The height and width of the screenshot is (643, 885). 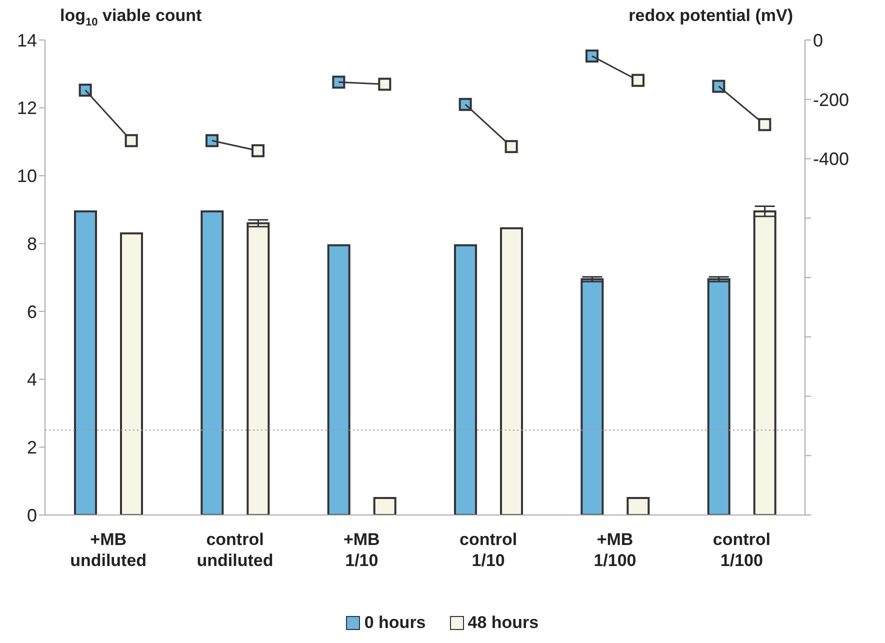 I want to click on legend-label: 48 hours, so click(x=502, y=623).